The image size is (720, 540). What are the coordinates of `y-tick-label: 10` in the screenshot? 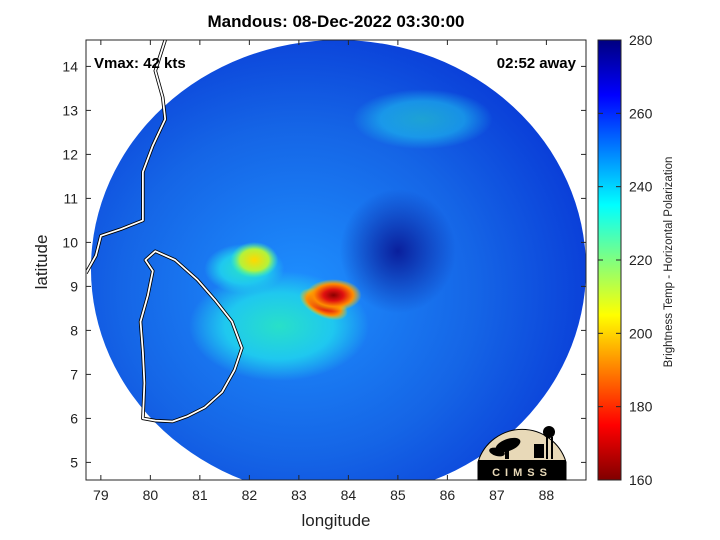 It's located at (70, 242).